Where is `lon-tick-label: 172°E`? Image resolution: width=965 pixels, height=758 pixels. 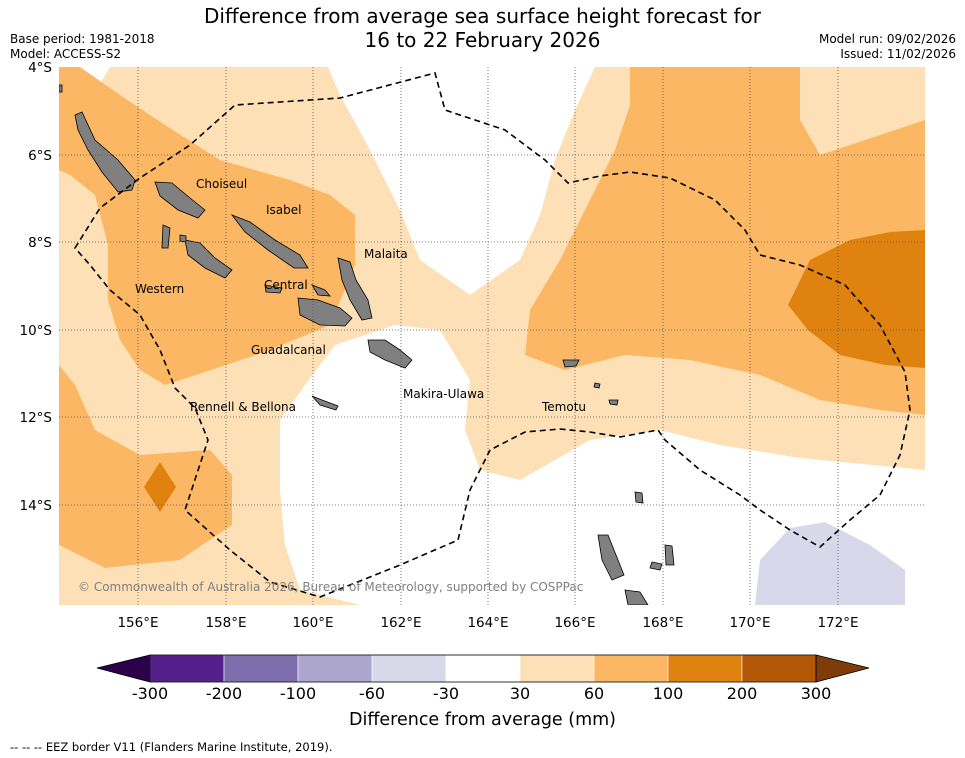
lon-tick-label: 172°E is located at coordinates (837, 623).